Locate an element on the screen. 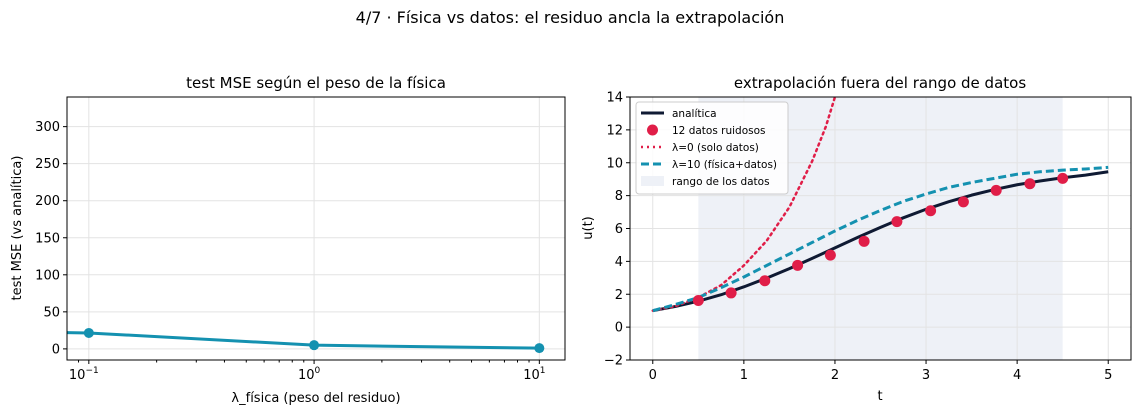 The image size is (1140, 420). legend-label: 12 datos ruidosos is located at coordinates (719, 131).